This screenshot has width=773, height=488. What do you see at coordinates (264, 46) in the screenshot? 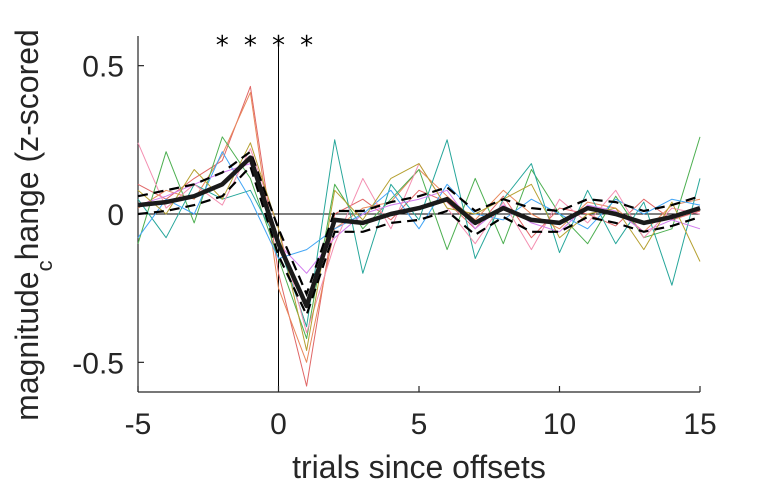
I see `significance-markers: * * * *` at bounding box center [264, 46].